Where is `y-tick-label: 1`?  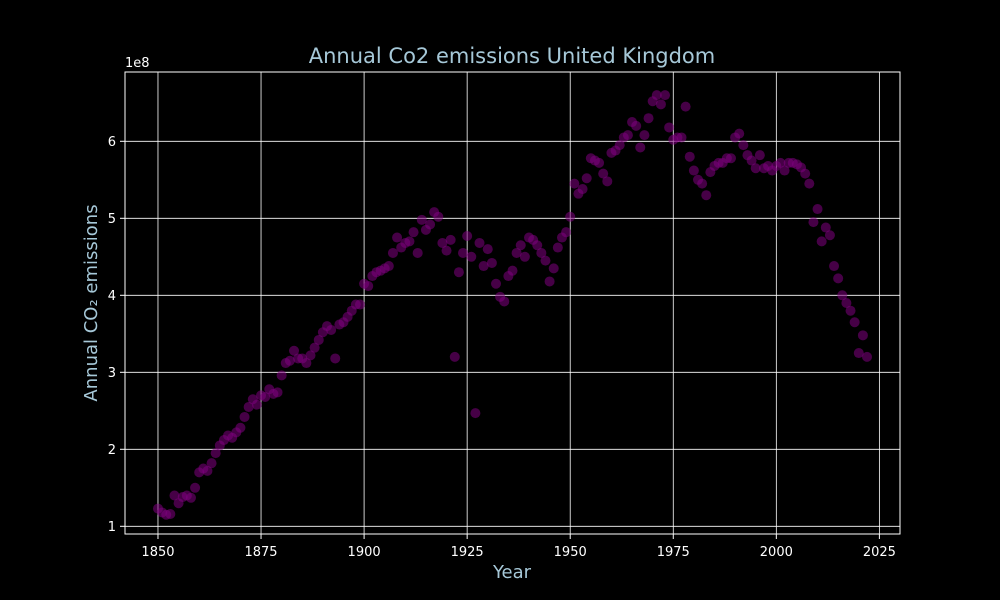
y-tick-label: 1 is located at coordinates (112, 527).